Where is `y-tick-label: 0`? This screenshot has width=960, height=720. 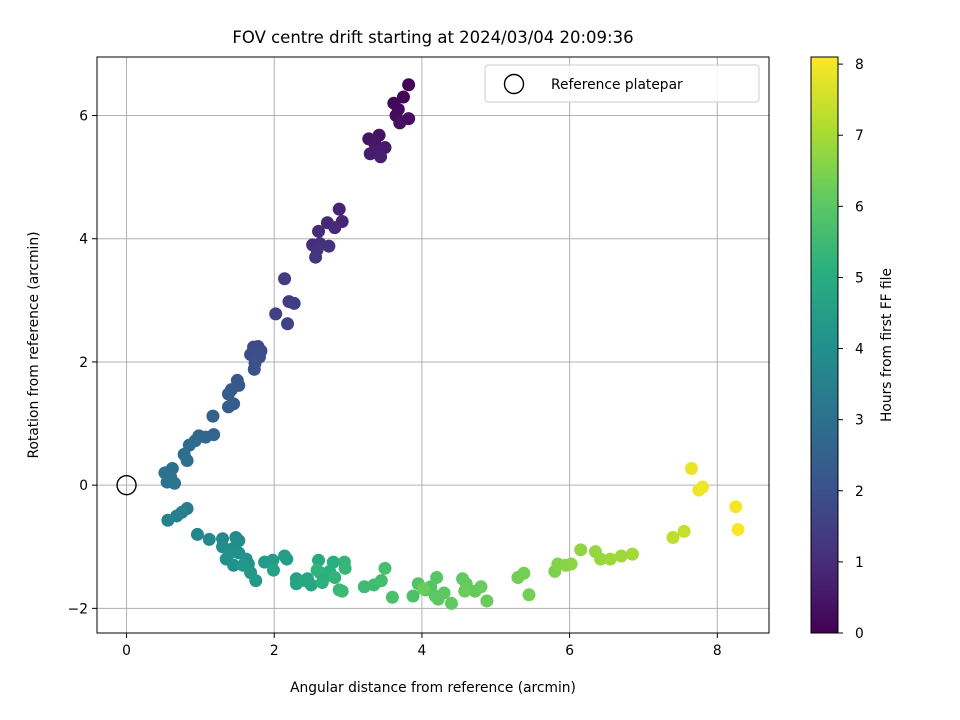 y-tick-label: 0 is located at coordinates (83, 486).